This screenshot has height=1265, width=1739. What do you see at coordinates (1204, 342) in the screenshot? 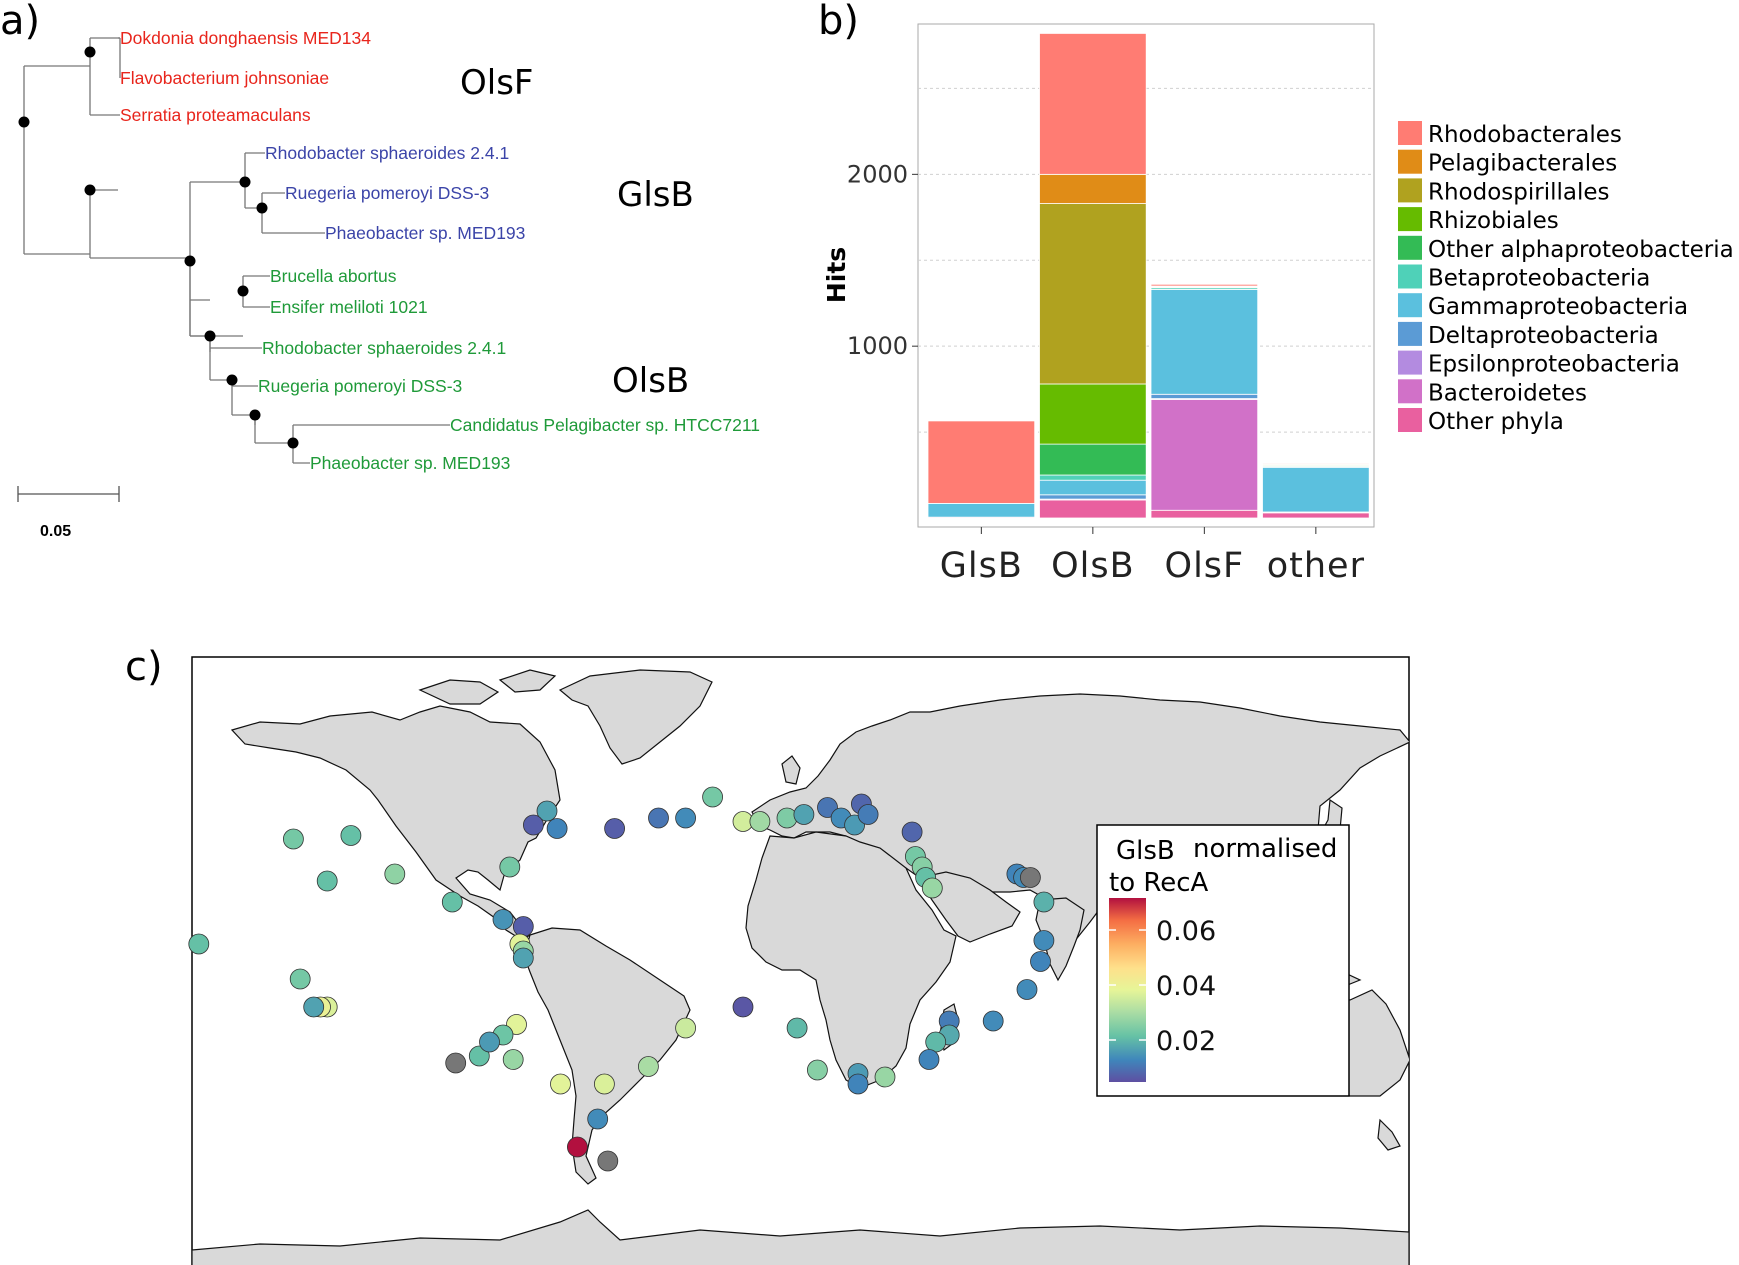
I see `bar-segment-OlsF-gammaproteobacteria` at bounding box center [1204, 342].